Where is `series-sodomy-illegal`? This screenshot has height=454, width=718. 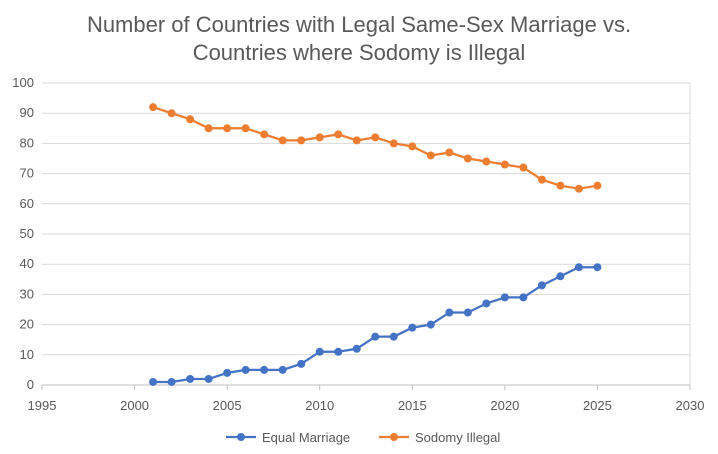 series-sodomy-illegal is located at coordinates (375, 148).